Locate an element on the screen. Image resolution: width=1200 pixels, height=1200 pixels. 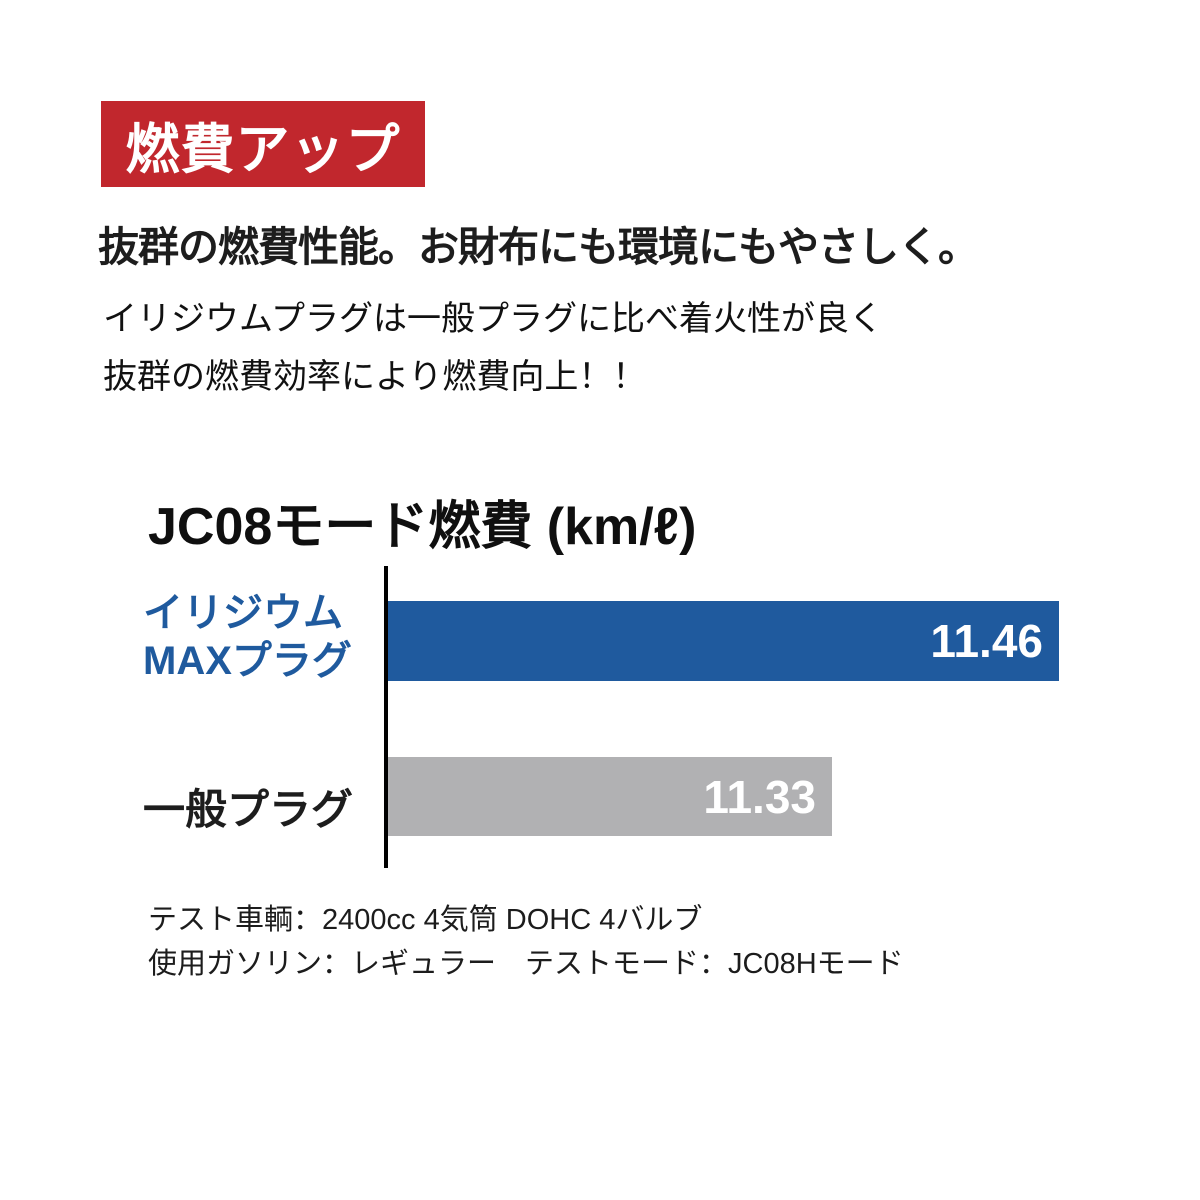
bar-iridium-max-plug: 11.46 is located at coordinates (723, 641).